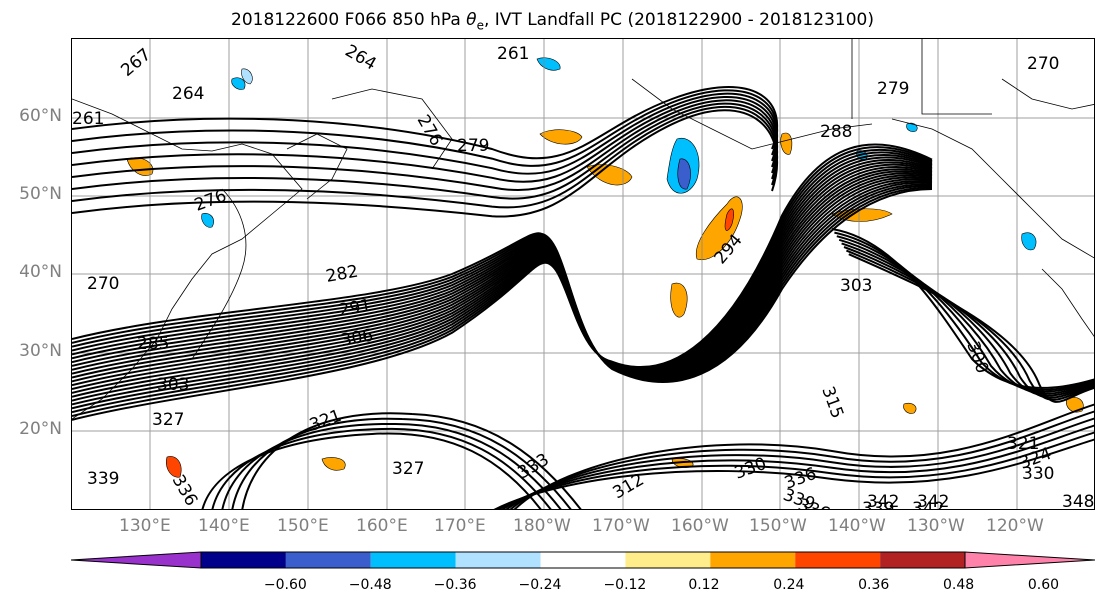 The width and height of the screenshot is (1105, 603). I want to click on colorbar-tick-label: 0.36, so click(874, 585).